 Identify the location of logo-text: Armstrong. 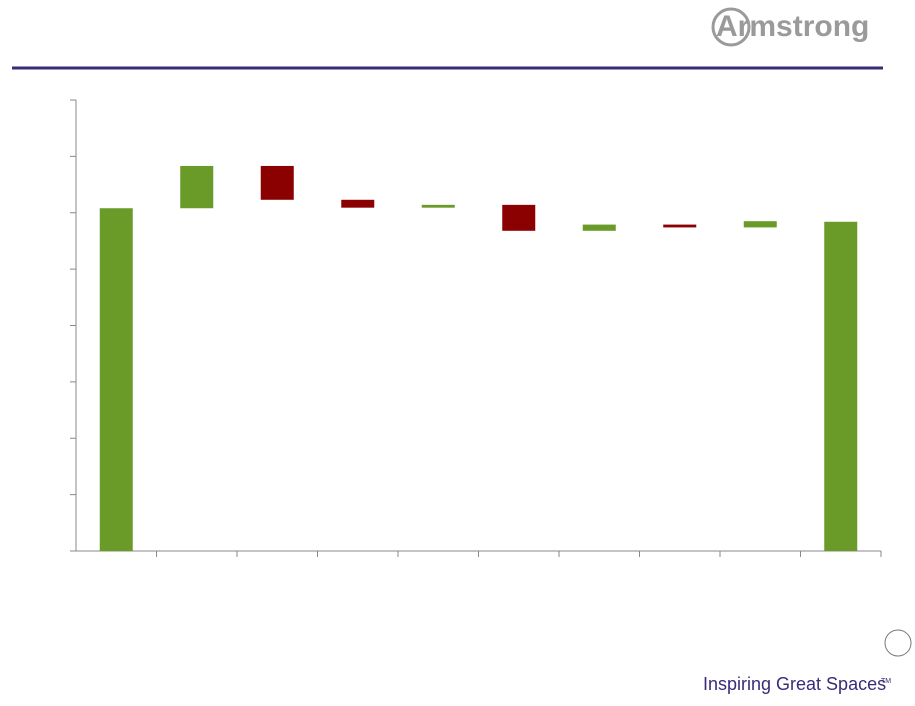
(792, 26).